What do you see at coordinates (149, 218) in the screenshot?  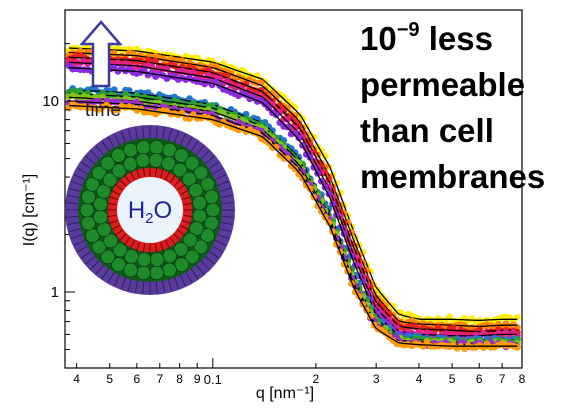 I see `water-label-sub: 2` at bounding box center [149, 218].